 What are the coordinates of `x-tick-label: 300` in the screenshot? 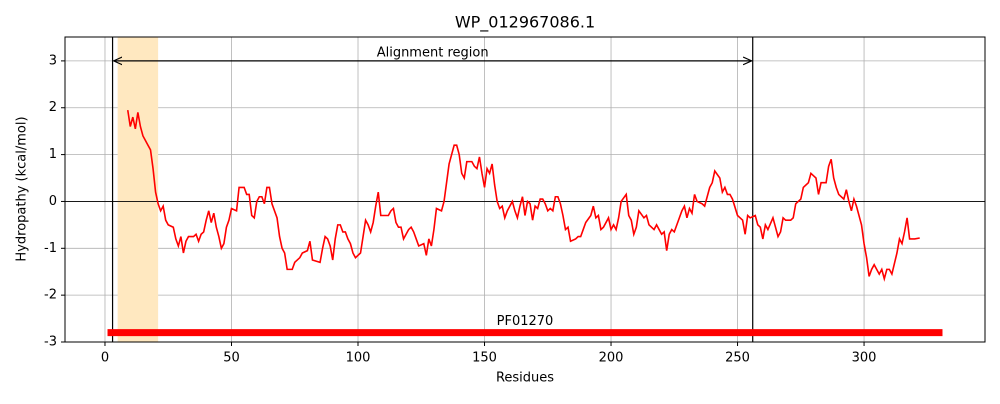 It's located at (864, 358).